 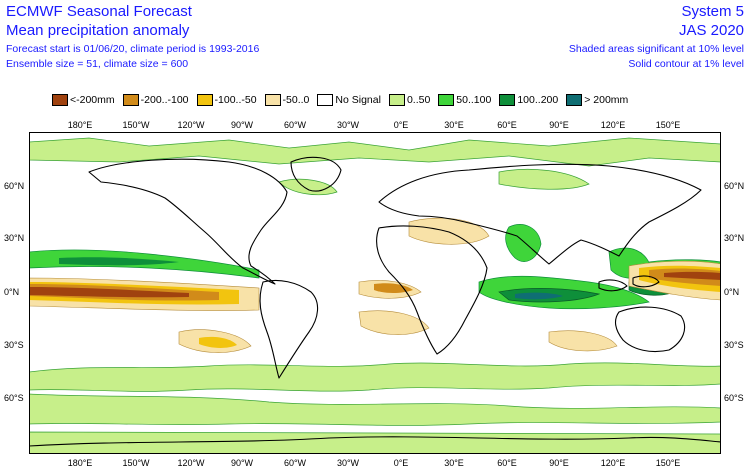 I want to click on bottom-longitude-label: 120°W, so click(x=191, y=463).